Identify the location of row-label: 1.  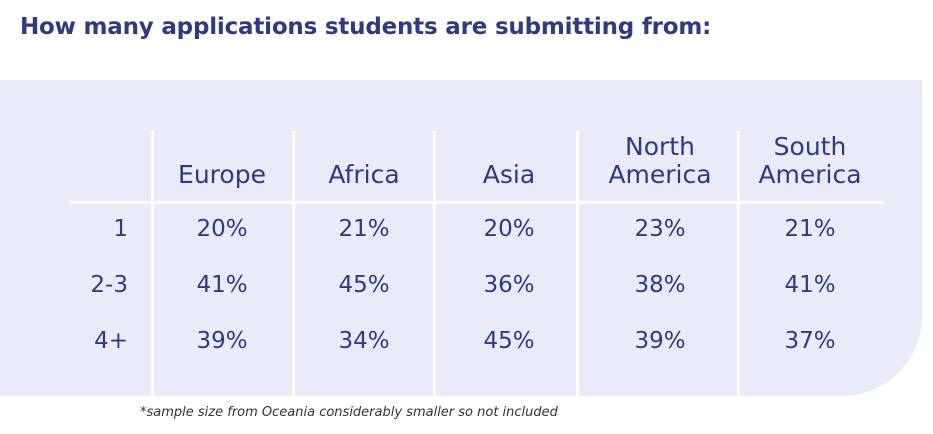
(120, 229).